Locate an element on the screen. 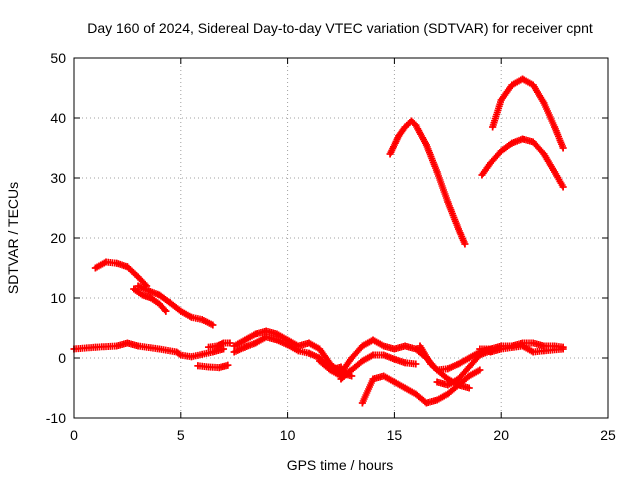 The image size is (640, 480). x-tick-label: 15 is located at coordinates (395, 435).